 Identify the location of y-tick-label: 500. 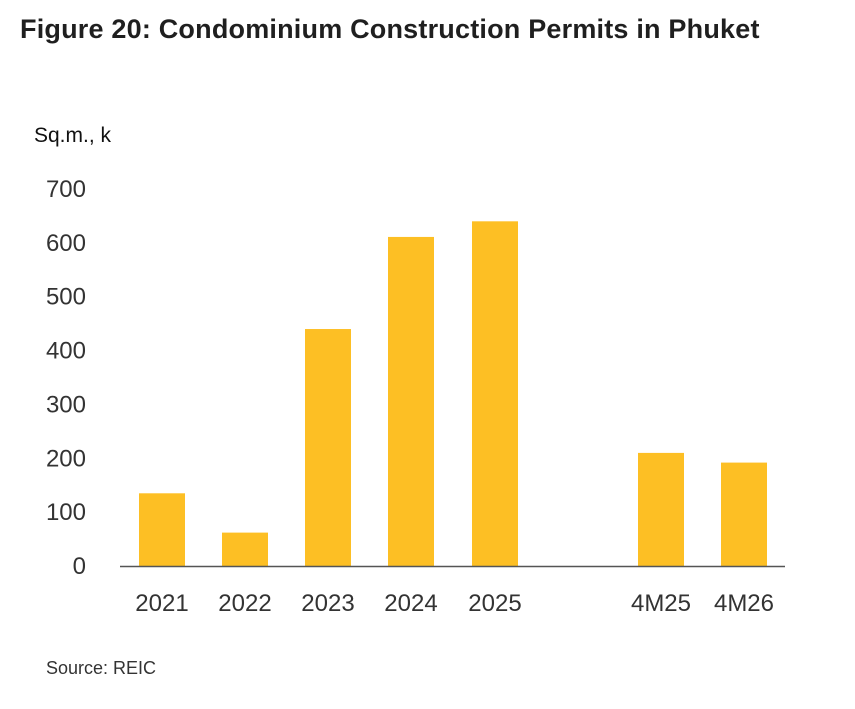
(66, 297).